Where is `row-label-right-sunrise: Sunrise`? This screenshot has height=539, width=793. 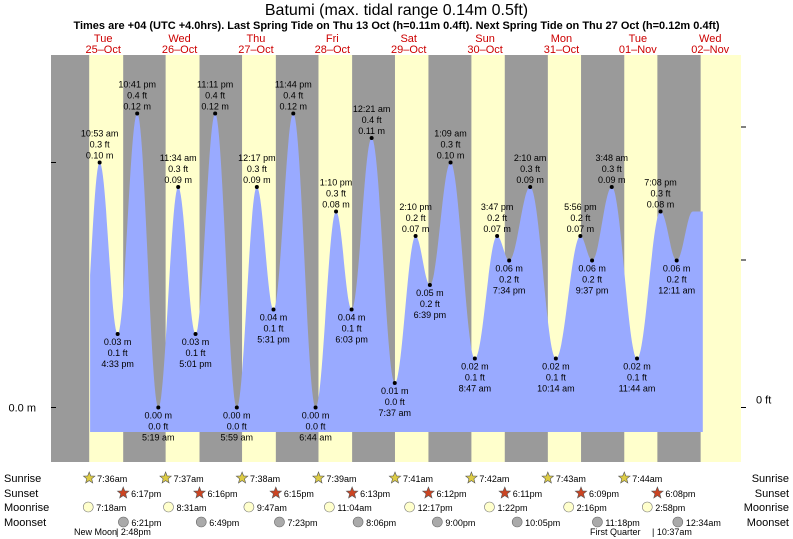
row-label-right-sunrise: Sunrise is located at coordinates (770, 479).